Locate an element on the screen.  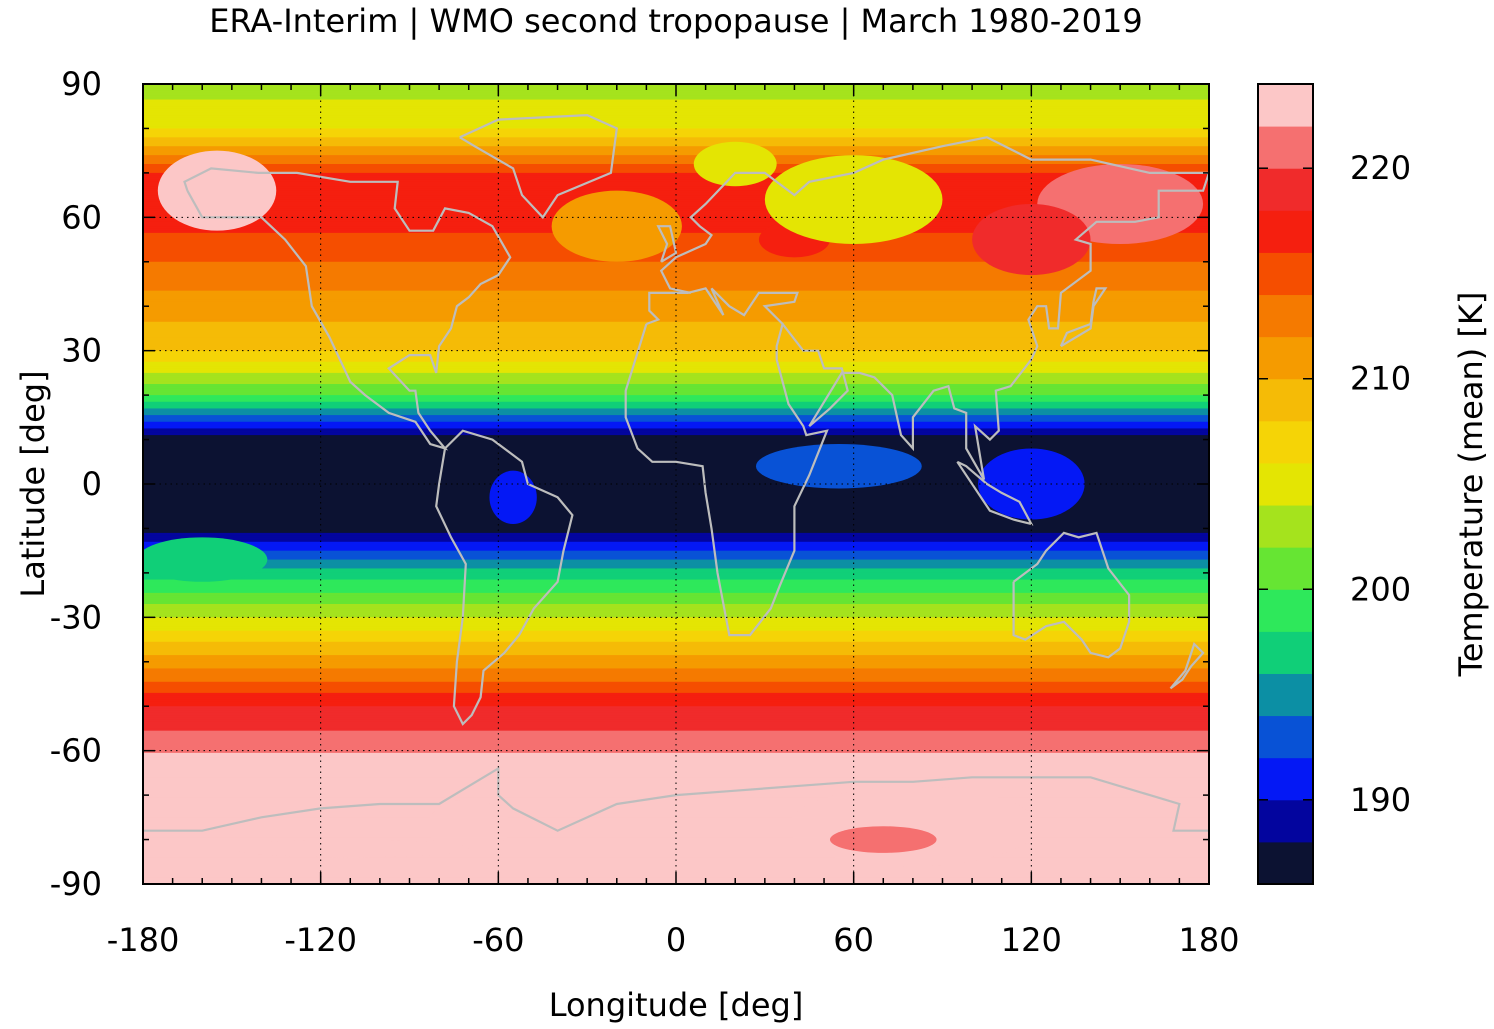
japan-coast is located at coordinates (1083, 317).